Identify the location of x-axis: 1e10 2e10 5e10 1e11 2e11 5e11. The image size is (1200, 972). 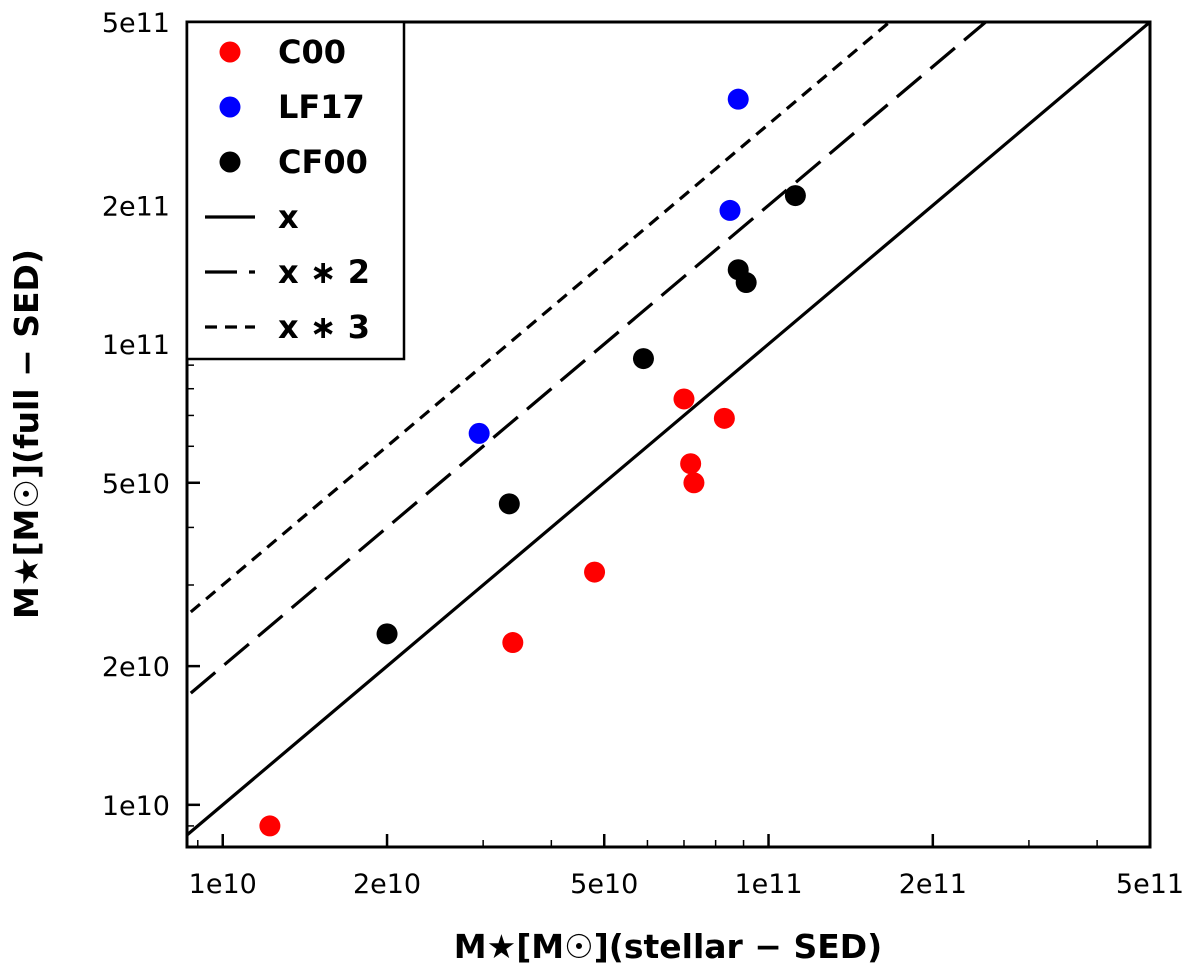
(686, 867).